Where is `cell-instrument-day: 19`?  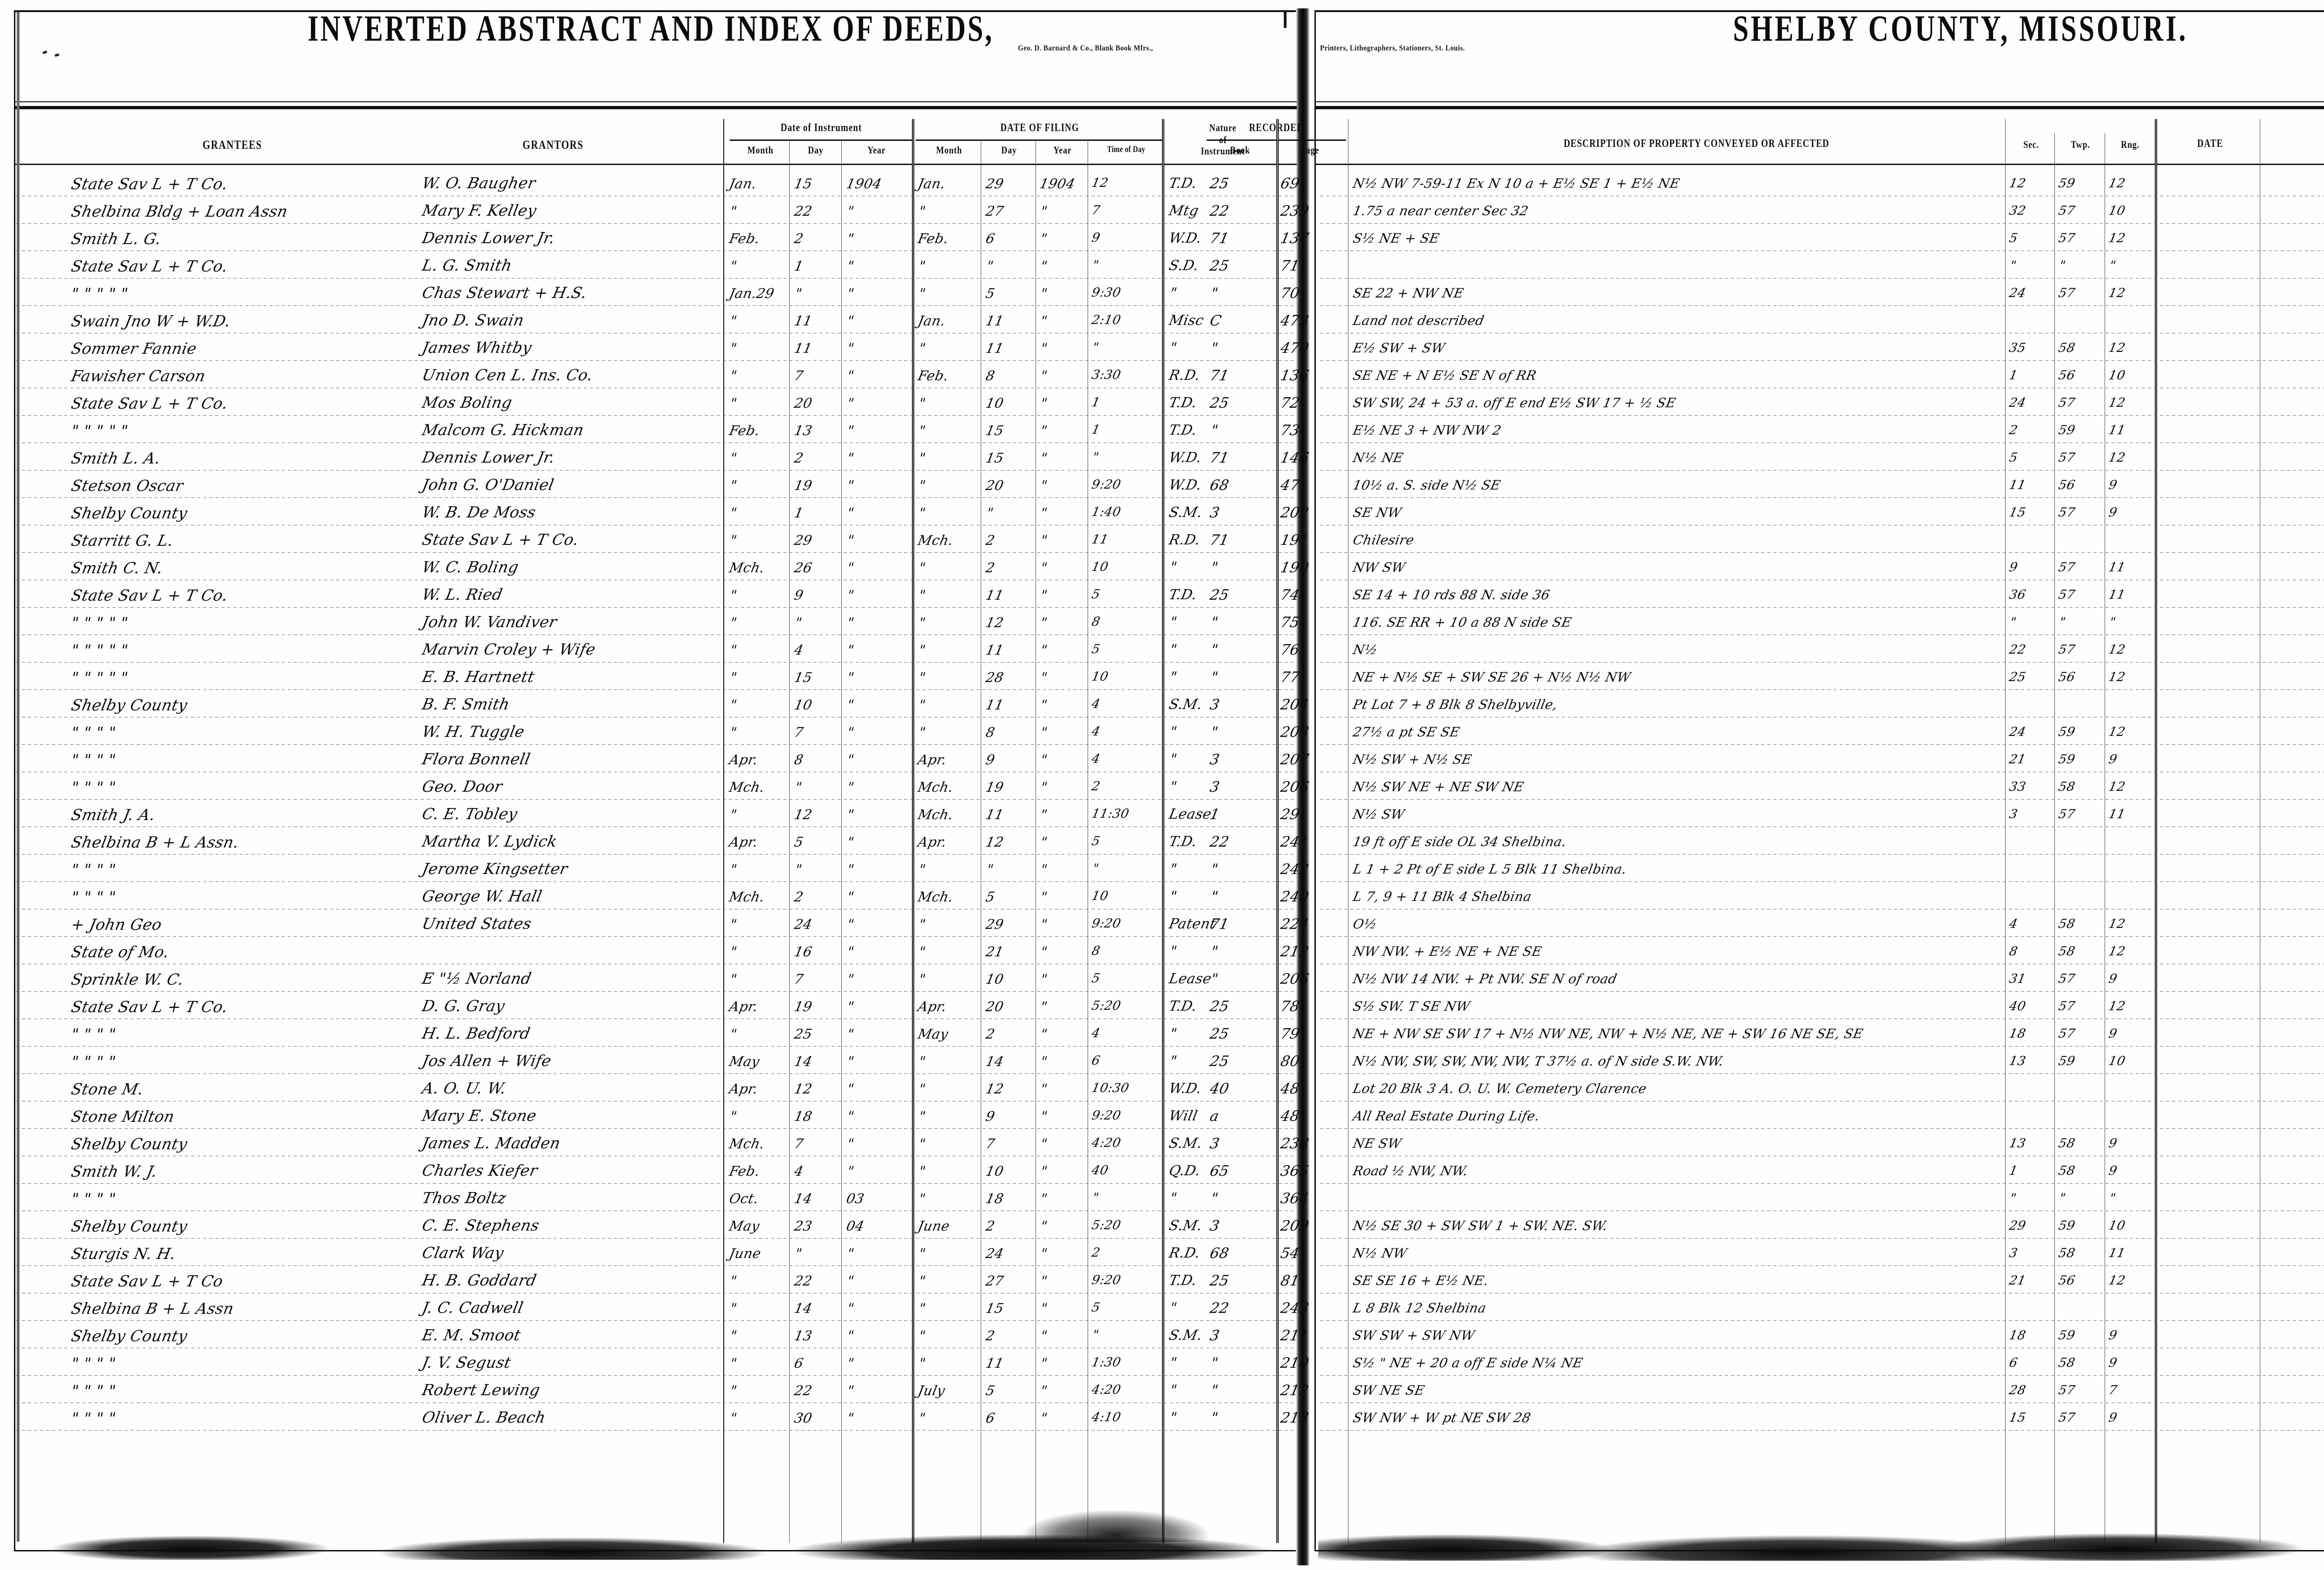
cell-instrument-day: 19 is located at coordinates (803, 1007).